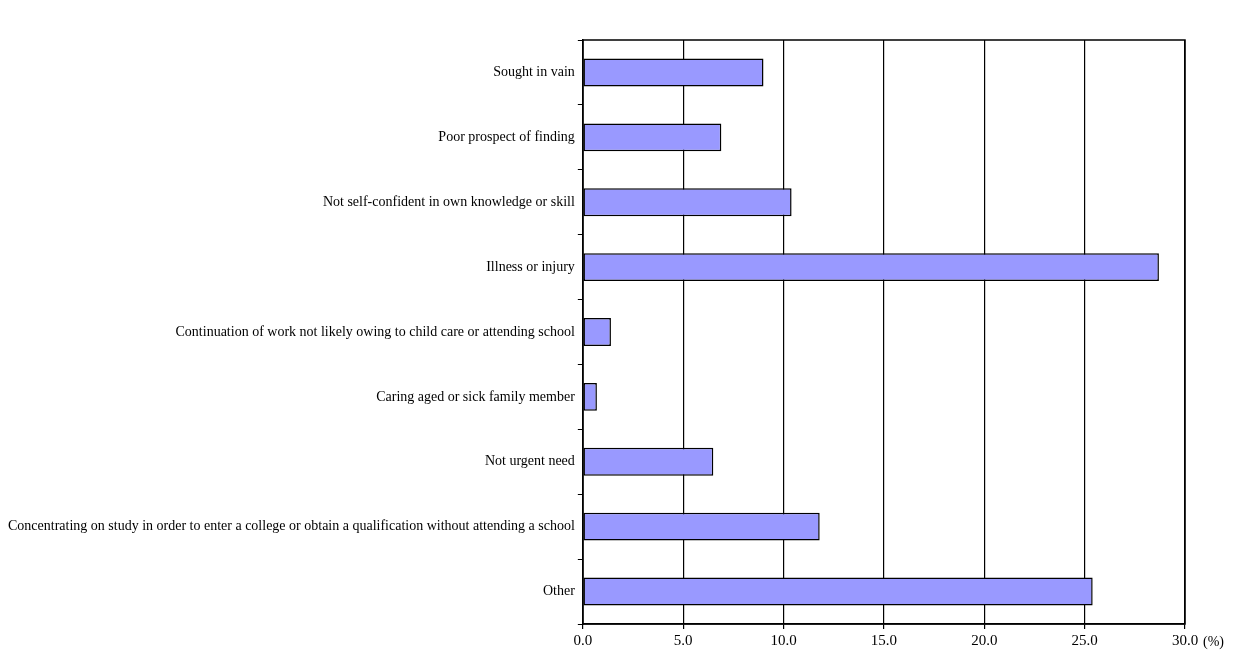  What do you see at coordinates (529, 461) in the screenshot?
I see `y-tick-label: Not urgent need` at bounding box center [529, 461].